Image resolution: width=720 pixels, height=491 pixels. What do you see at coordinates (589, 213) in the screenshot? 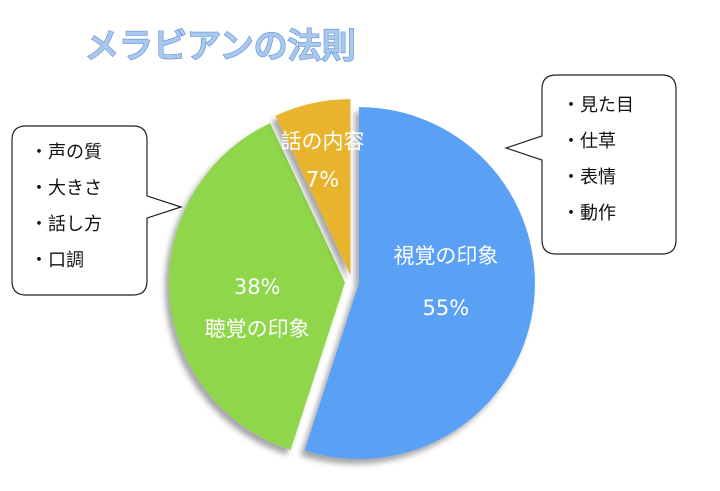
I see `callout-item: ・動作` at bounding box center [589, 213].